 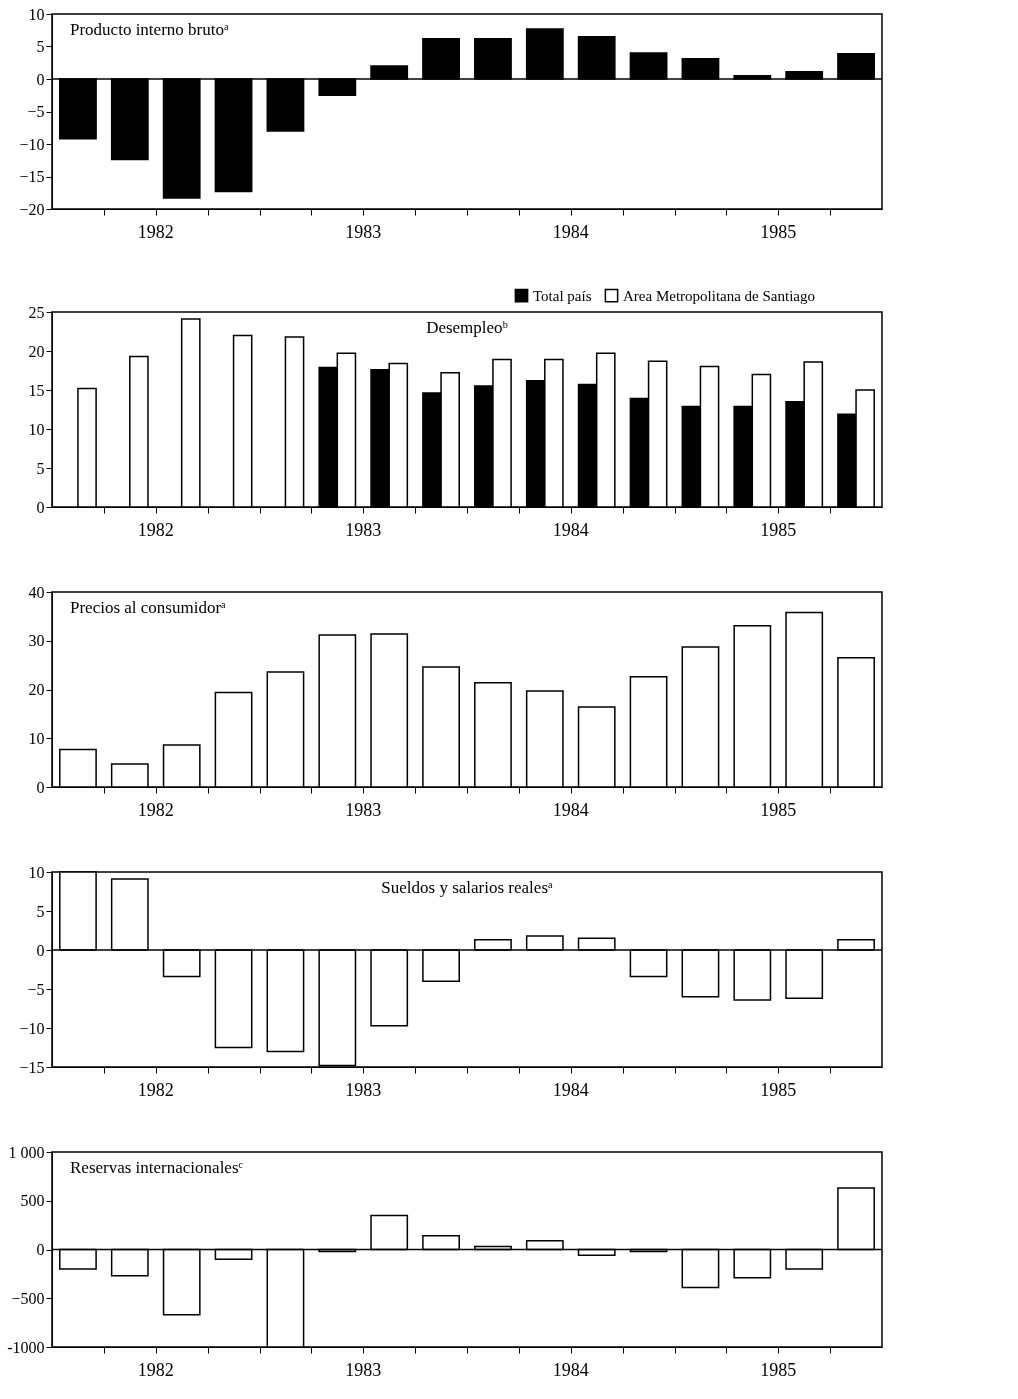 I want to click on chart-title: Desempleoᵇ, so click(x=467, y=327).